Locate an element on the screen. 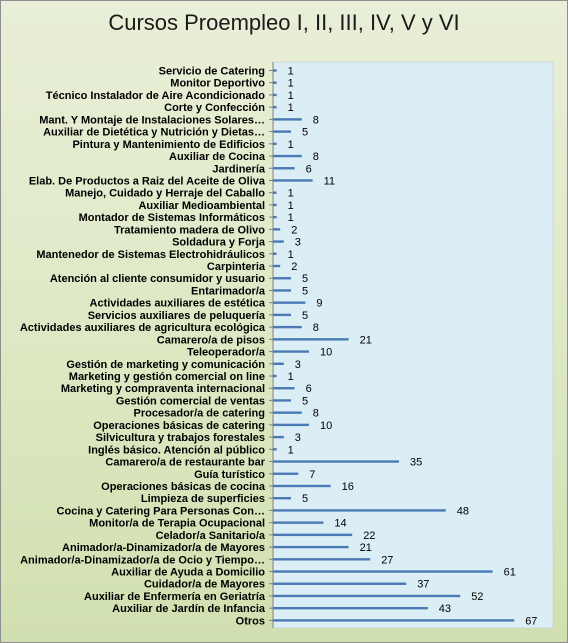 The height and width of the screenshot is (643, 568). category-label: Camarero/a de pisos is located at coordinates (211, 340).